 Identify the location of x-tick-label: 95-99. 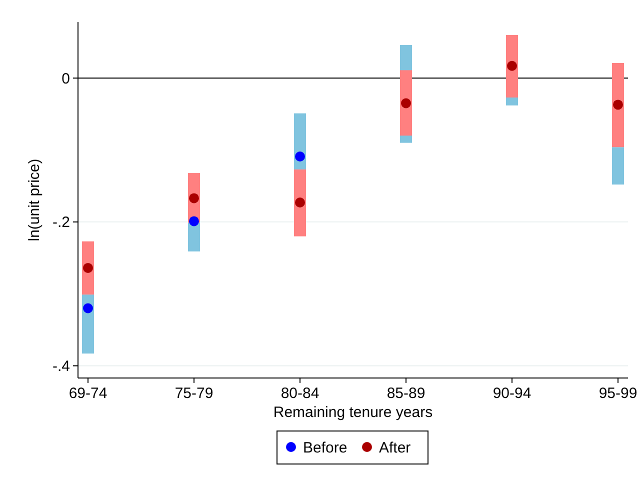
(618, 393).